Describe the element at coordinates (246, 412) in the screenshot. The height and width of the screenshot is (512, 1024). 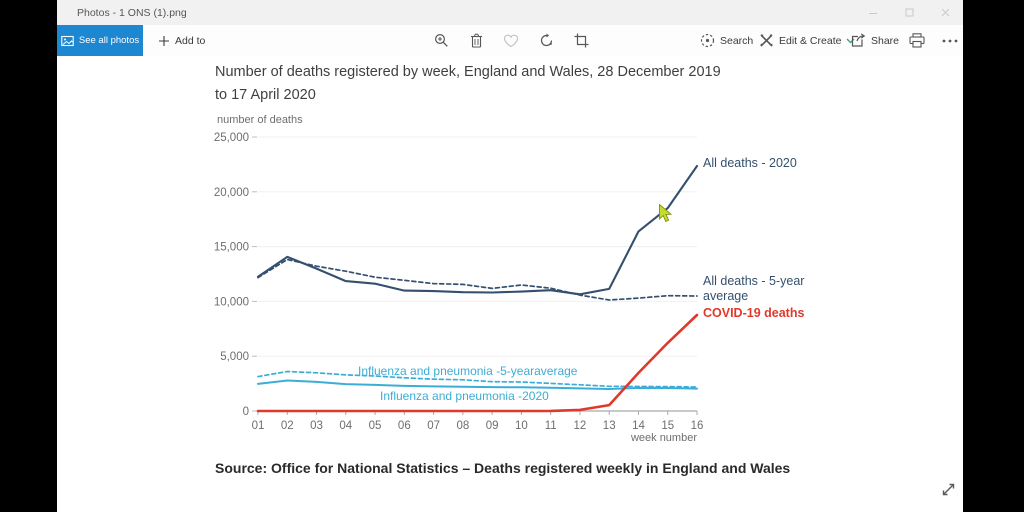
I see `y-tick-label: 0` at that location.